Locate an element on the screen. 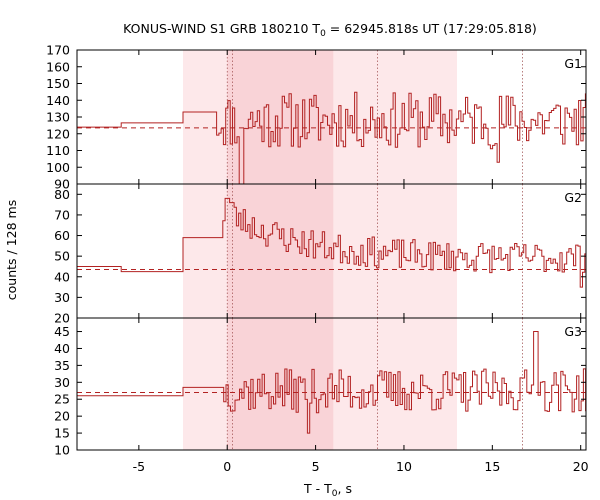 The height and width of the screenshot is (500, 600). y-tick-label: 70 is located at coordinates (62, 214).